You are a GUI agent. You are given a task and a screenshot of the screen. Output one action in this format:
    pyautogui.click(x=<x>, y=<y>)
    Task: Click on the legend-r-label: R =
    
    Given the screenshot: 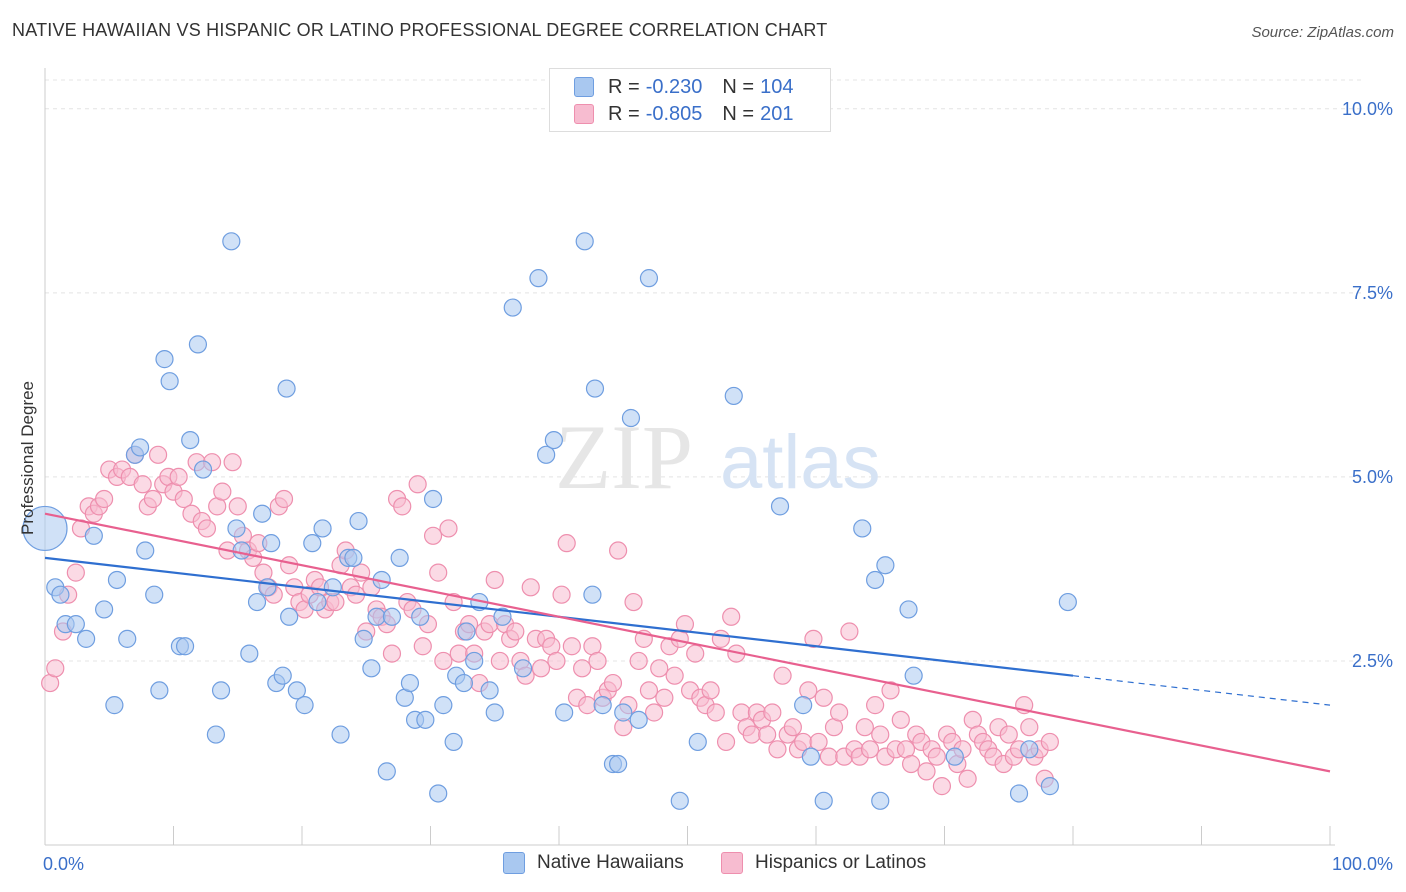 What is the action you would take?
    pyautogui.click(x=624, y=113)
    